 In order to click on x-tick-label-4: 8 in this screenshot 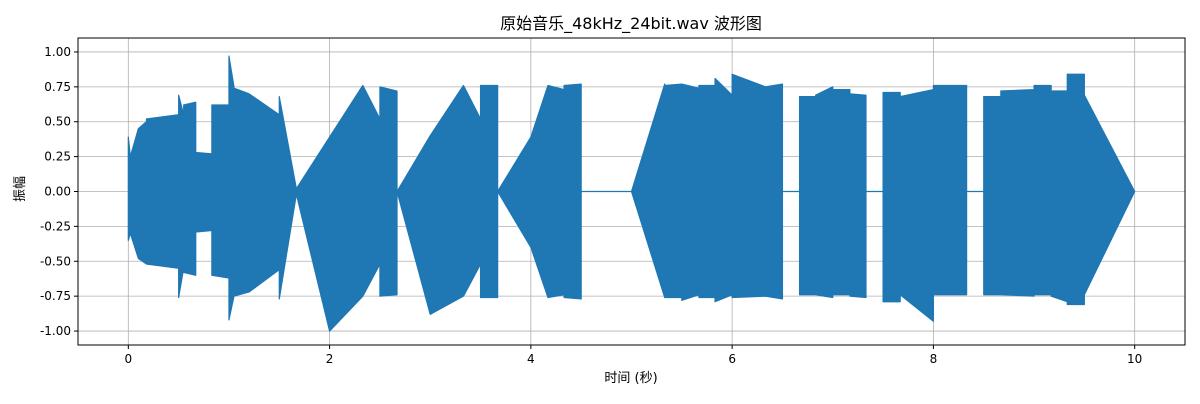, I will do `click(934, 359)`.